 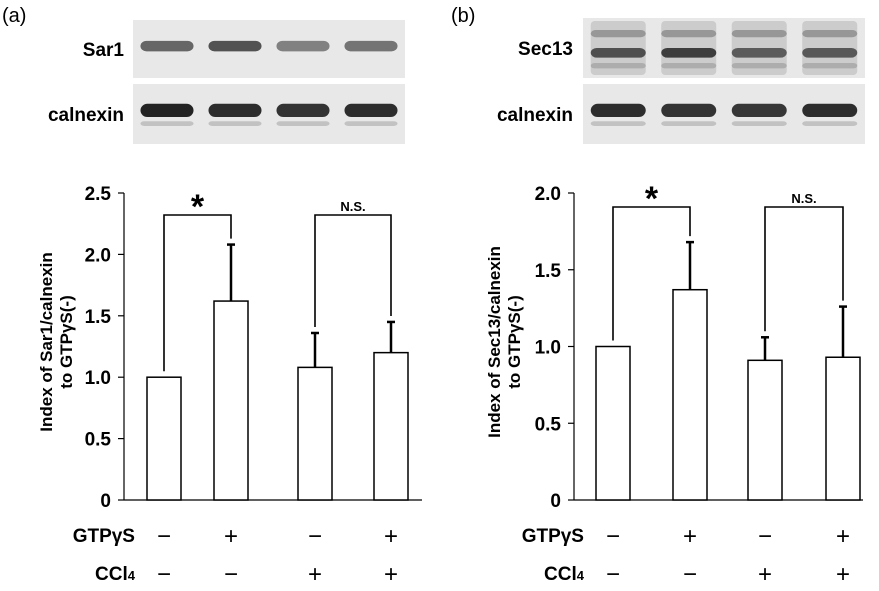 I want to click on y-tick-label: 2.5, so click(x=98, y=194).